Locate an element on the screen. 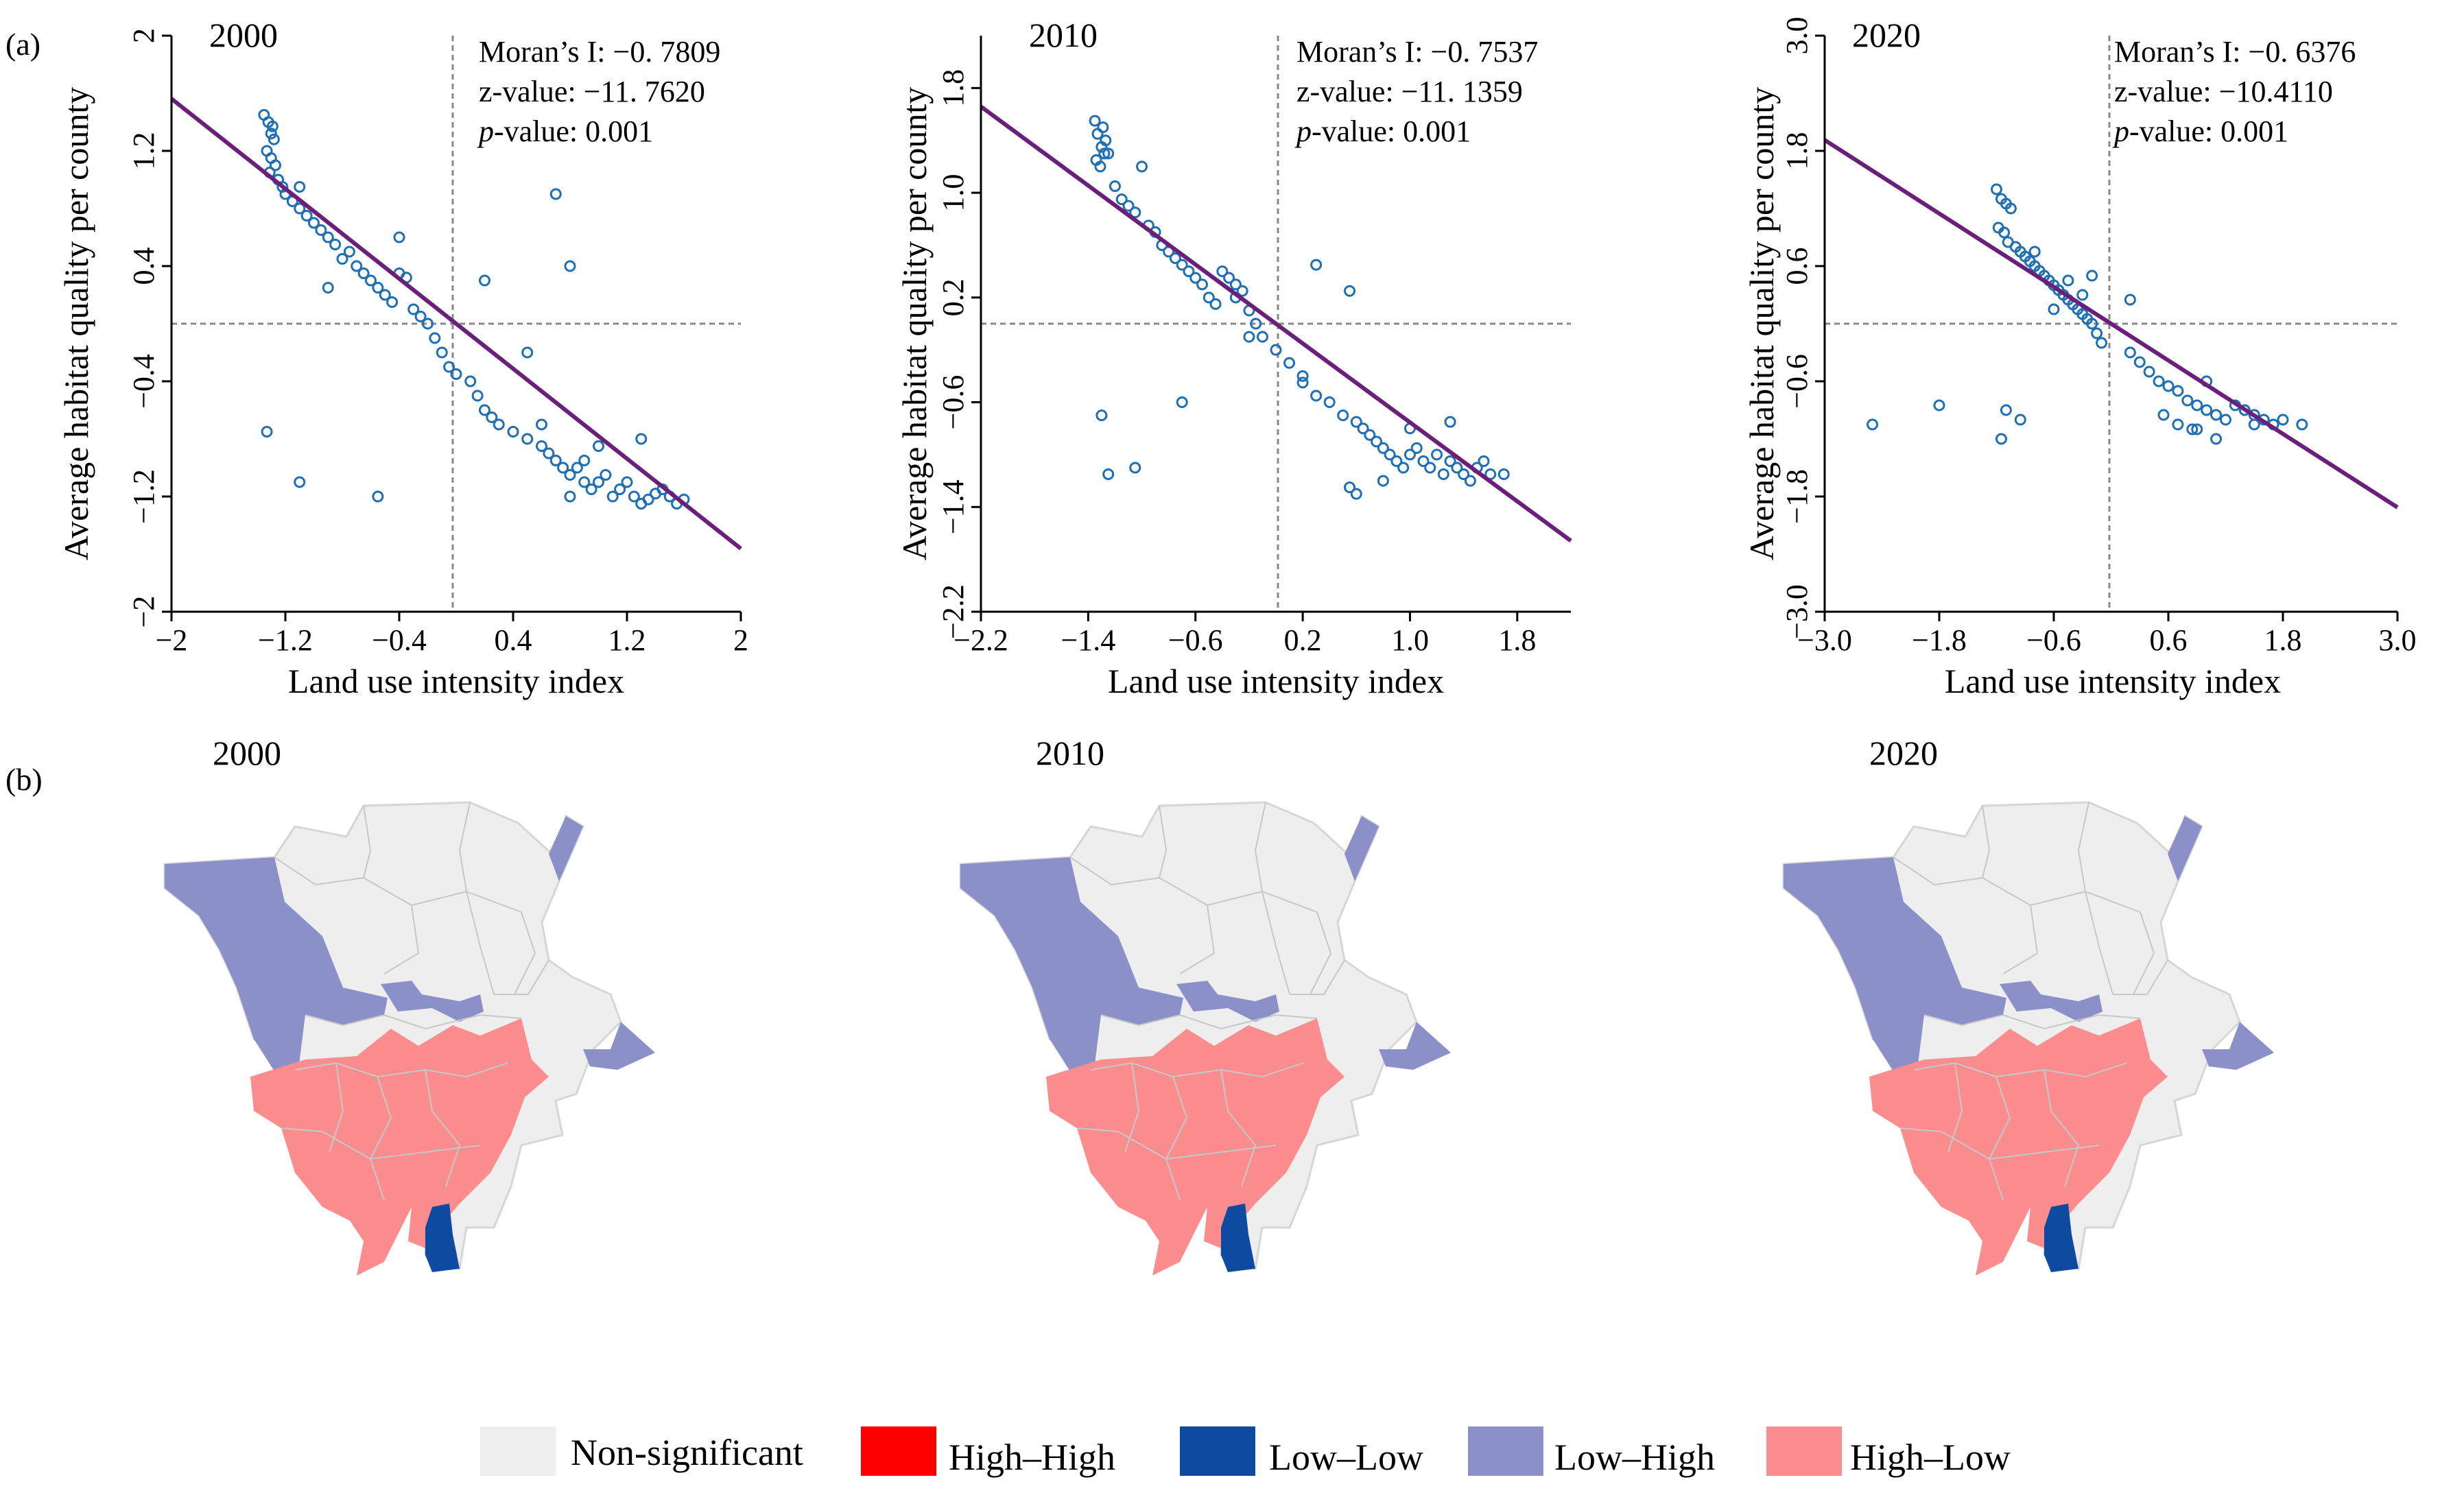 This screenshot has height=1506, width=2464. legend-label-low-high: Low–High is located at coordinates (1635, 1457).